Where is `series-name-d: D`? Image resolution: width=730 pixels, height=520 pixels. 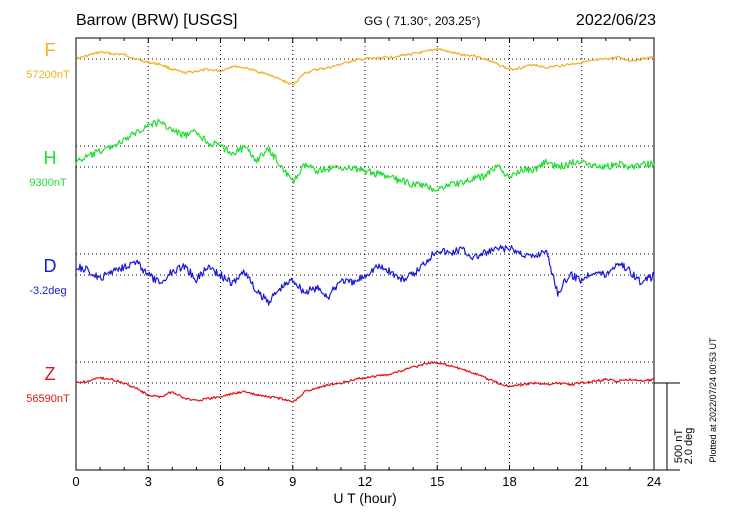
series-name-d: D is located at coordinates (50, 266).